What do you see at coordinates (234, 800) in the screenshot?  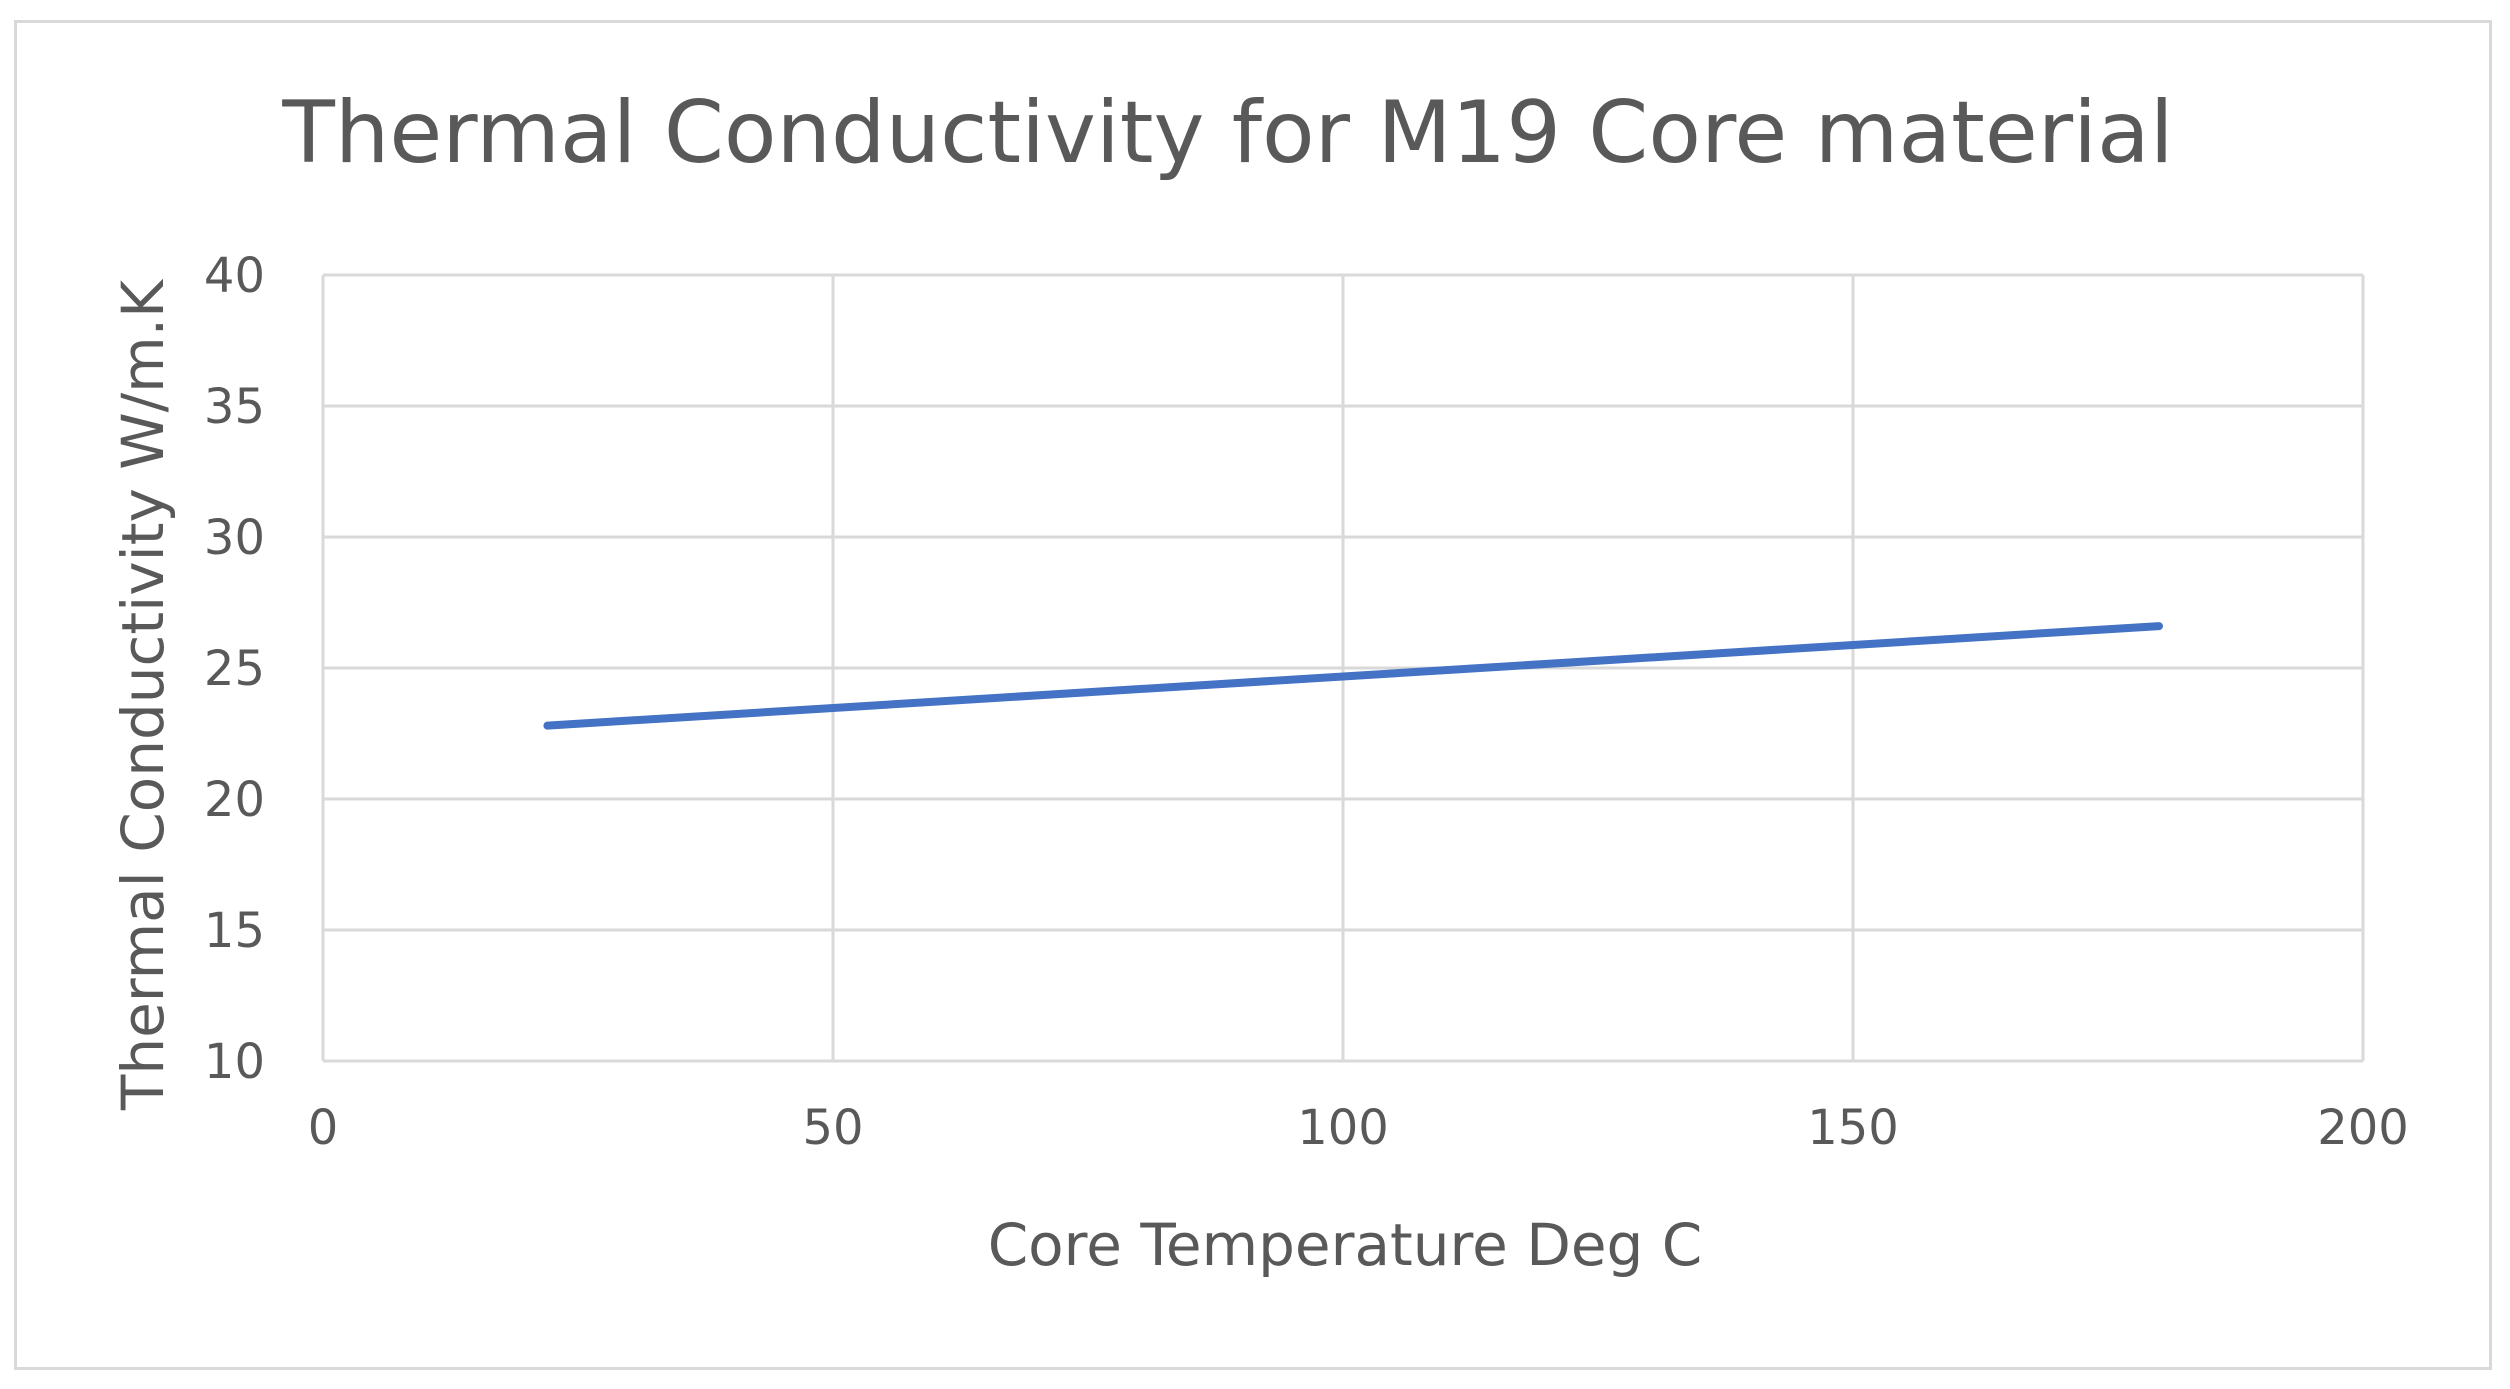 I see `y-tick-label: 20` at bounding box center [234, 800].